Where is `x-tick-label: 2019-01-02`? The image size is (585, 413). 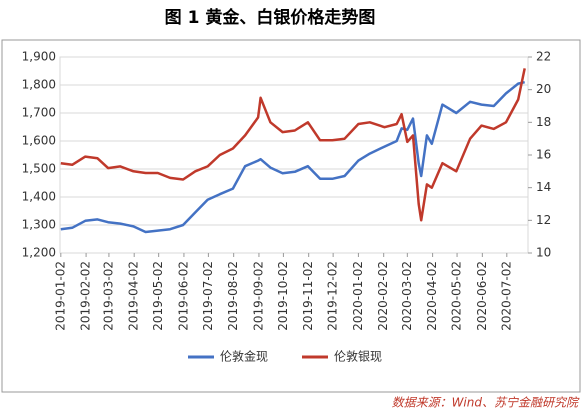
x-tick-label: 2019-01-02 is located at coordinates (60, 296).